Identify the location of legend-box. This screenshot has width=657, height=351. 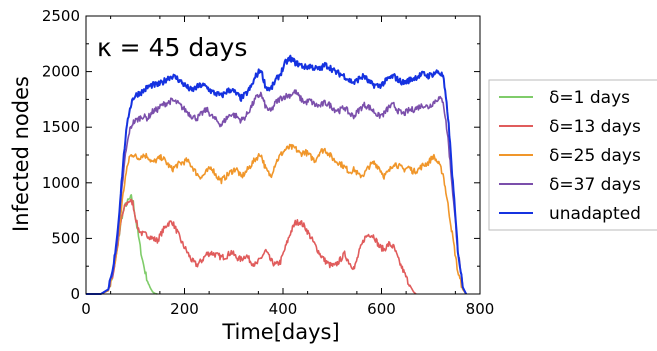
(572, 155).